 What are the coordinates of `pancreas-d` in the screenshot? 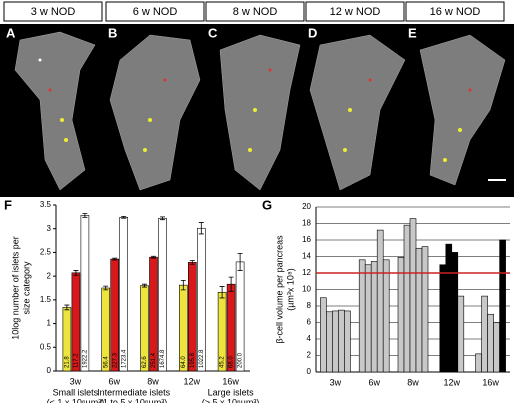 It's located at (357, 112).